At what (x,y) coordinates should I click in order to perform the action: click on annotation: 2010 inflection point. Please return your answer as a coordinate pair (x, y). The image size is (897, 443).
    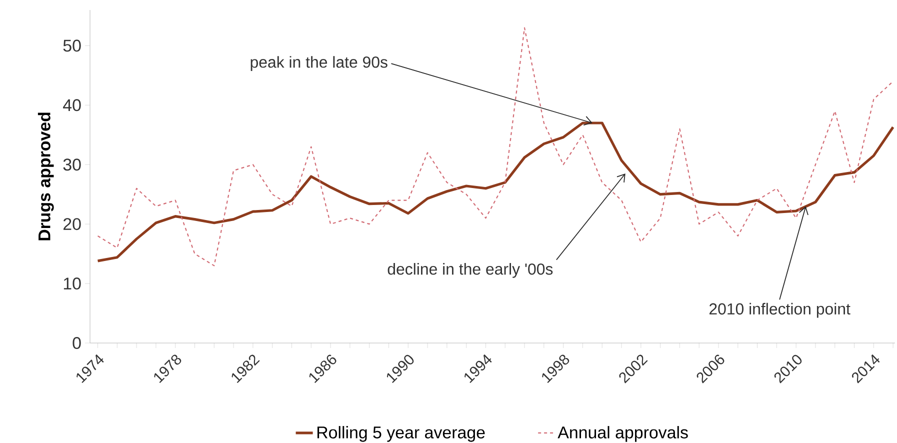
    Looking at the image, I should click on (779, 310).